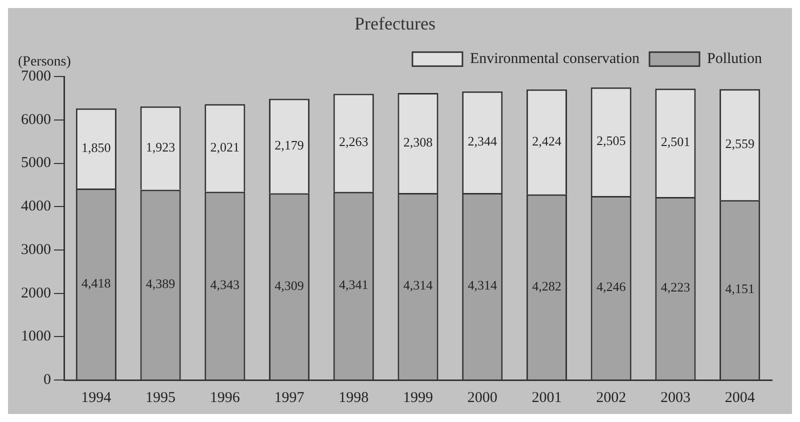 This screenshot has width=800, height=422. Describe the element at coordinates (418, 398) in the screenshot. I see `x-tick-label: 1999` at that location.